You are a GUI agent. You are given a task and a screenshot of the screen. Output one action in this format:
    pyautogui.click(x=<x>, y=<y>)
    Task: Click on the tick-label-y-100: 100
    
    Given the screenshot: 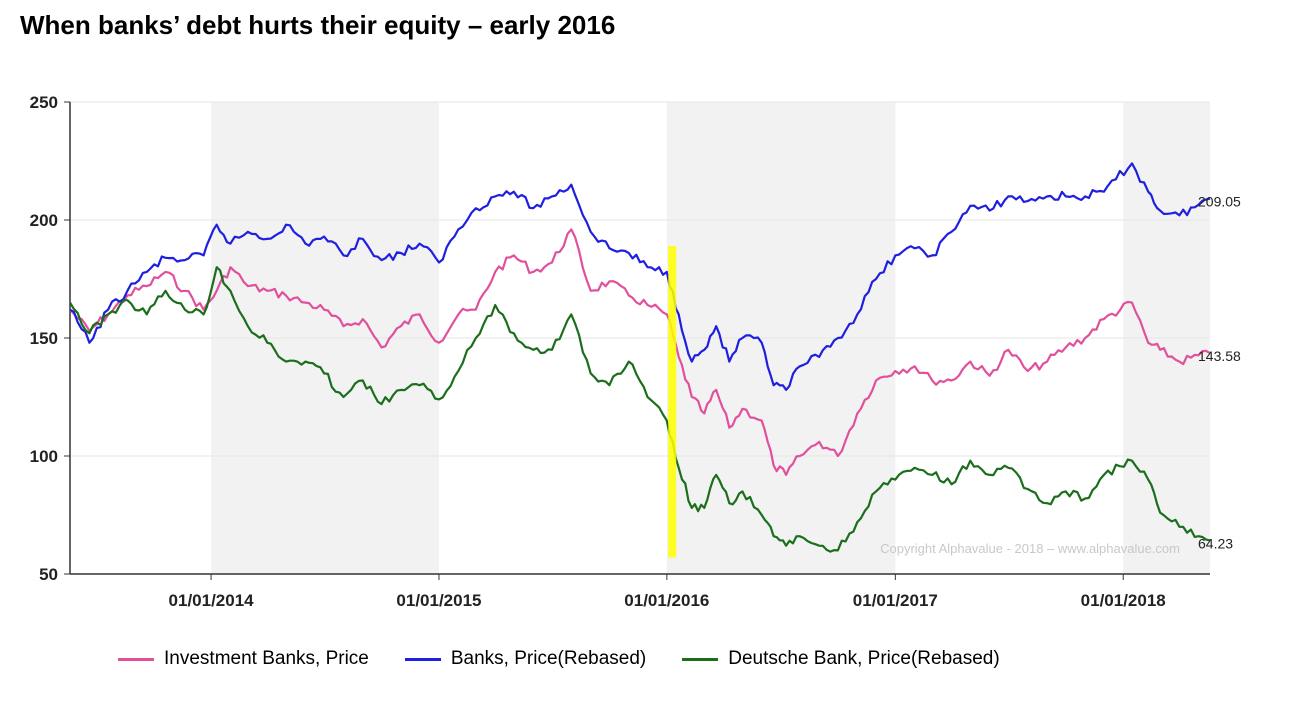 What is the action you would take?
    pyautogui.click(x=44, y=456)
    